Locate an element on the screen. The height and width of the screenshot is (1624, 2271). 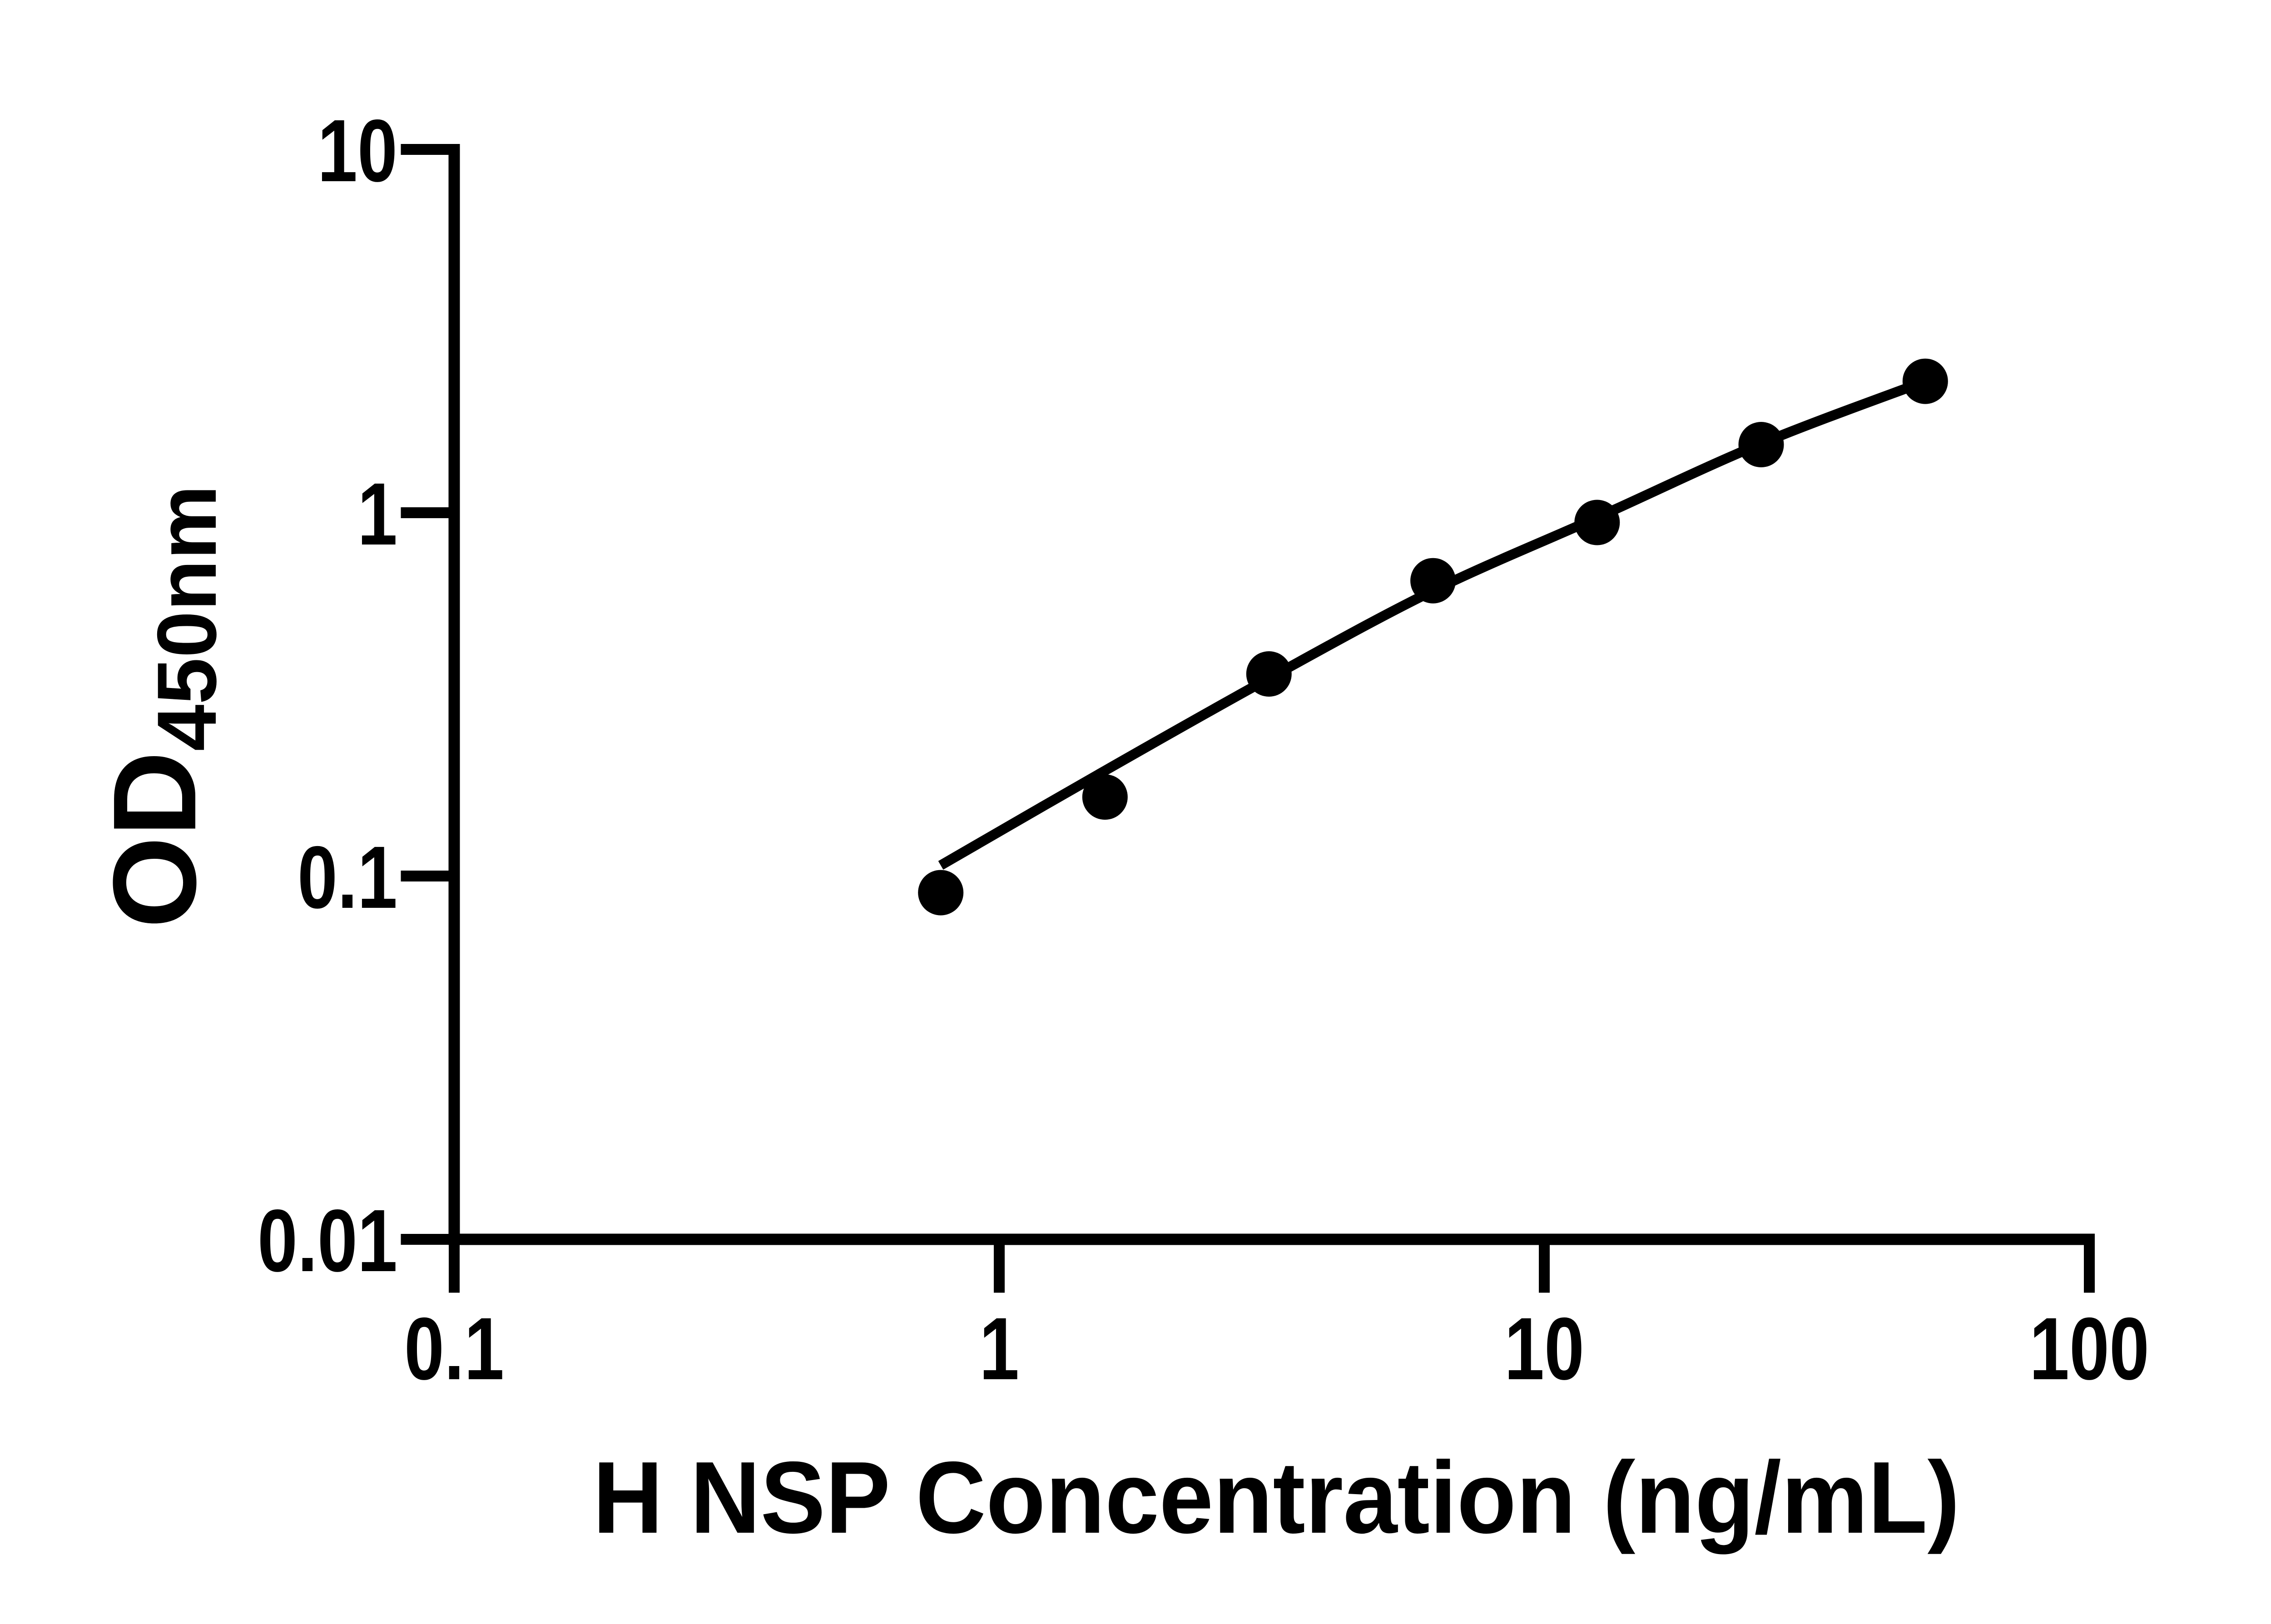
y-axis-title: OD450nm is located at coordinates (161, 706).